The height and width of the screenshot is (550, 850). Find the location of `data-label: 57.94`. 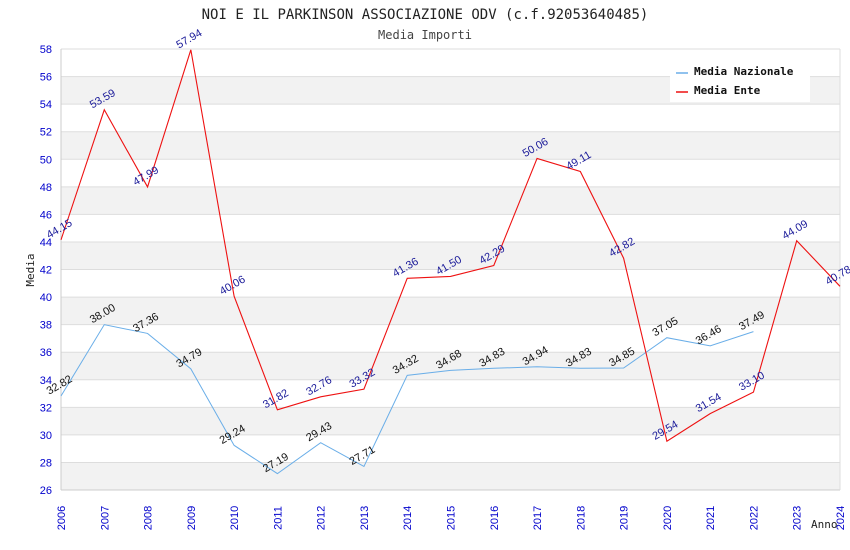

data-label: 57.94 is located at coordinates (189, 39).